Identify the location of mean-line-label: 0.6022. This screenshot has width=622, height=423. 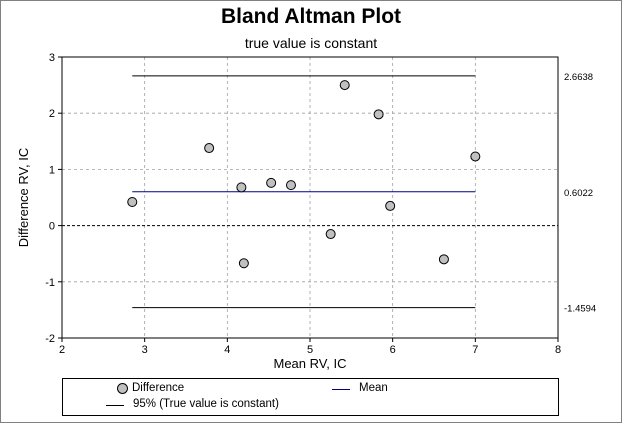
(578, 193).